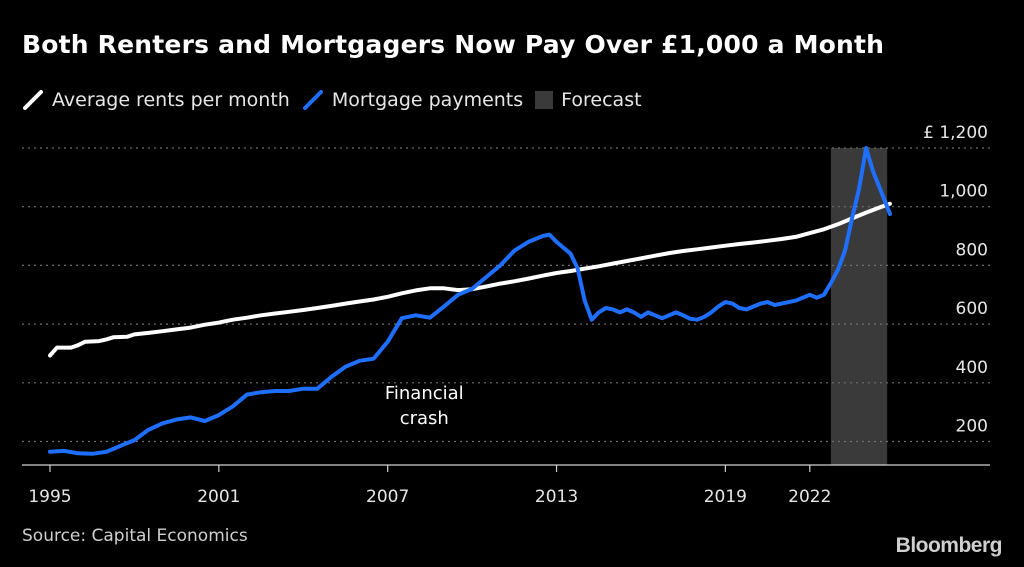  What do you see at coordinates (387, 497) in the screenshot?
I see `x-tick-label-2007: 2007` at bounding box center [387, 497].